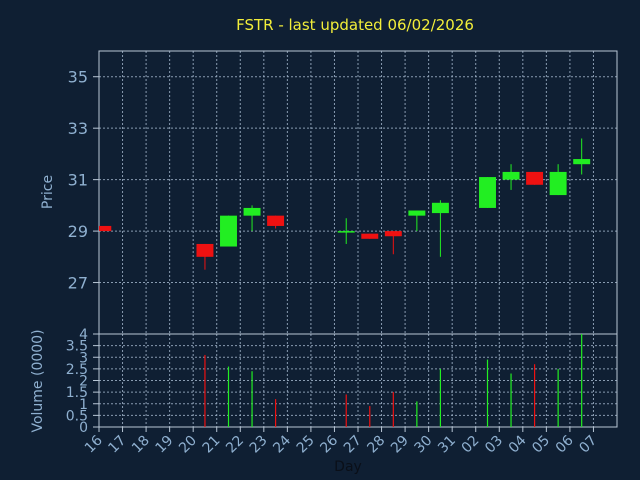 The width and height of the screenshot is (640, 480). What do you see at coordinates (83, 405) in the screenshot?
I see `volume-tick-label: 1` at bounding box center [83, 405].